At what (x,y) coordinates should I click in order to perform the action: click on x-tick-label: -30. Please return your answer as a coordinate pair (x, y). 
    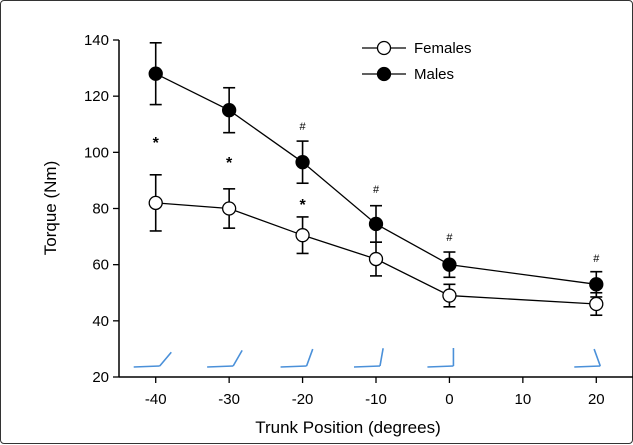
    Looking at the image, I should click on (229, 399).